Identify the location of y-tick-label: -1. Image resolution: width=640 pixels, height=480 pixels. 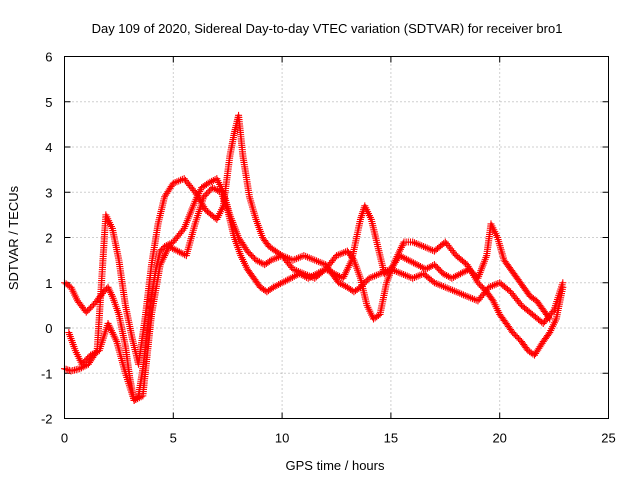
(47, 373).